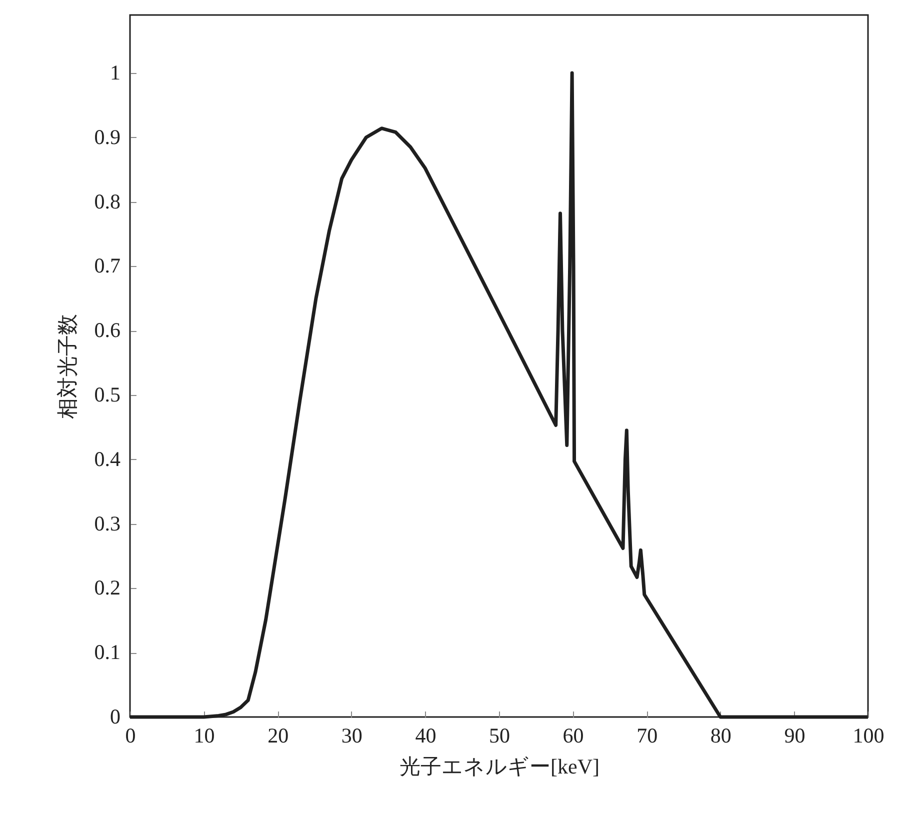 Image resolution: width=906 pixels, height=829 pixels. I want to click on x-tick-label: 70, so click(647, 736).